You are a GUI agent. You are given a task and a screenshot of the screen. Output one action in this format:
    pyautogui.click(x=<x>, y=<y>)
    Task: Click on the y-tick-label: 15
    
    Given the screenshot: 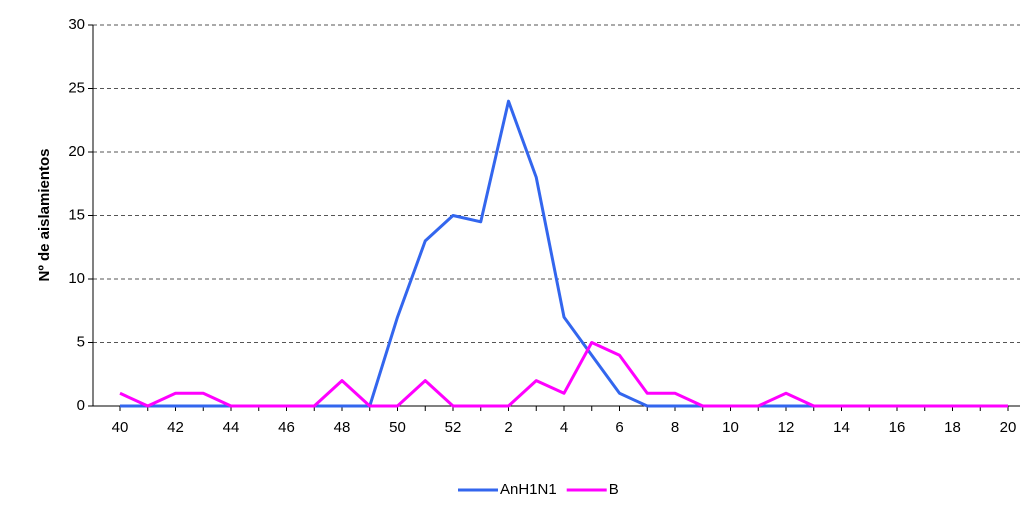 What is the action you would take?
    pyautogui.click(x=76, y=214)
    